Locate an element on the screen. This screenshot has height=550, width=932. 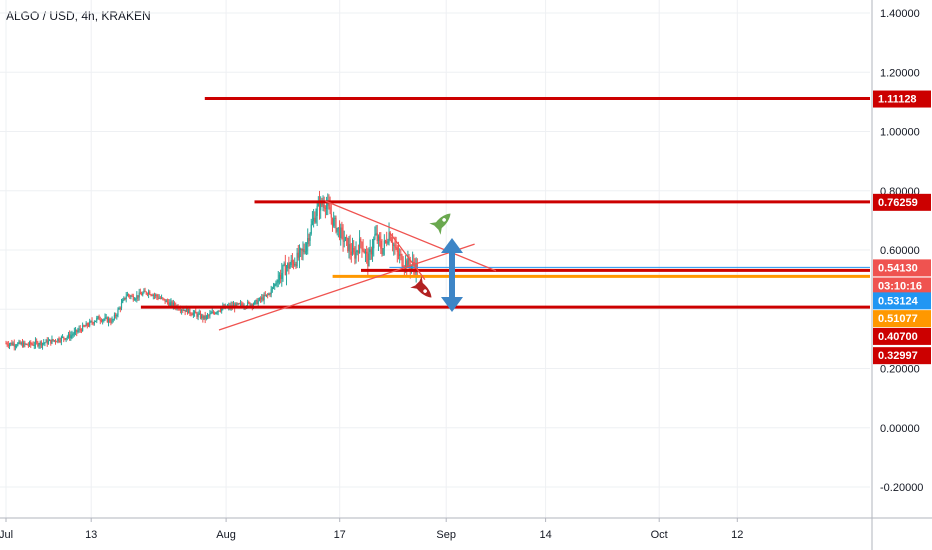
y-tick-label: 0.60000 is located at coordinates (900, 251).